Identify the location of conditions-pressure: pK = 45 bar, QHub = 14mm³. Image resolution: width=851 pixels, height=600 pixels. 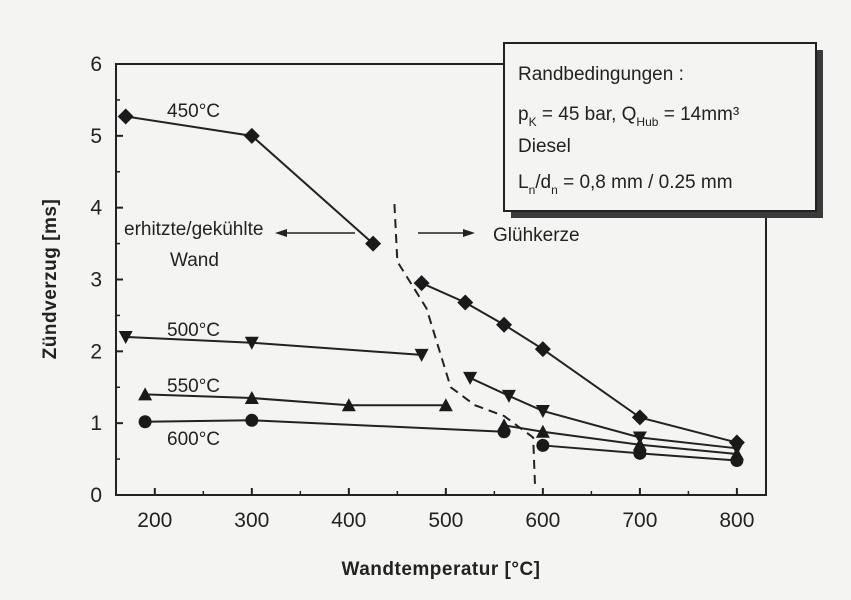
(628, 116).